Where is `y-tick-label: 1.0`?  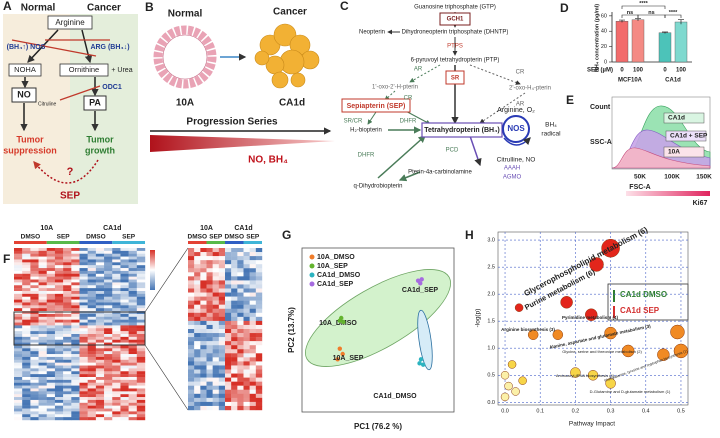
y-tick-label: 1.0 is located at coordinates (491, 349).